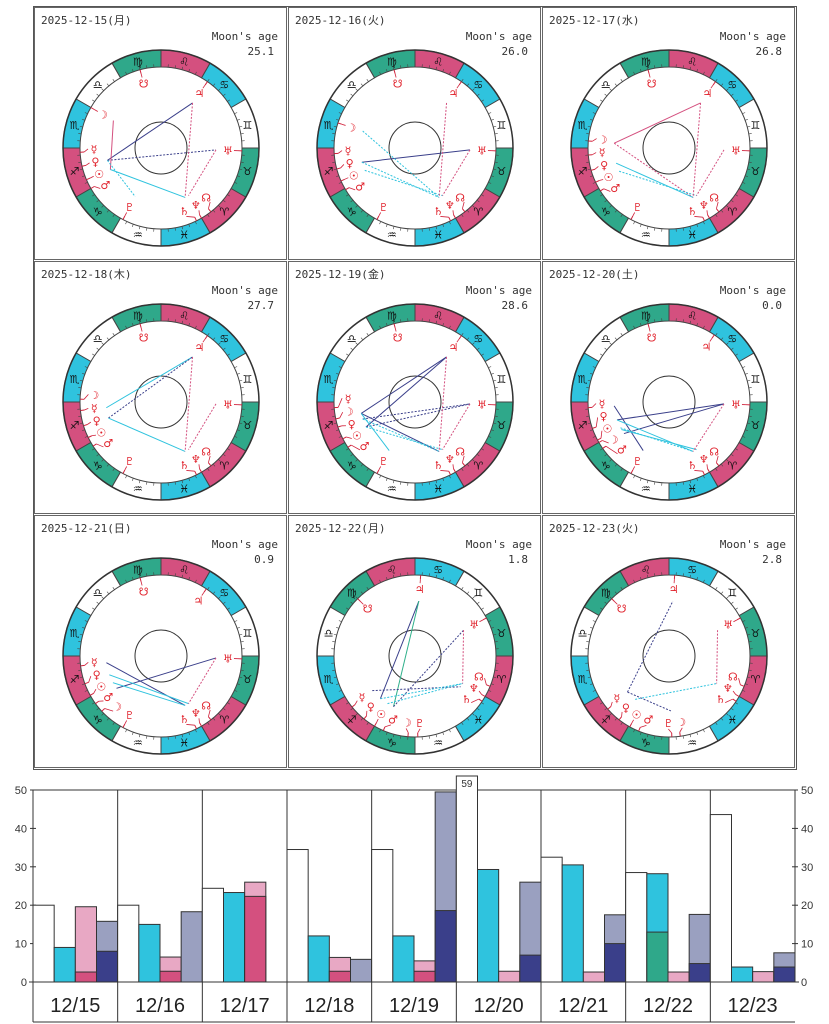 This screenshot has width=829, height=1024. I want to click on planet-glyph: ♂, so click(360, 186).